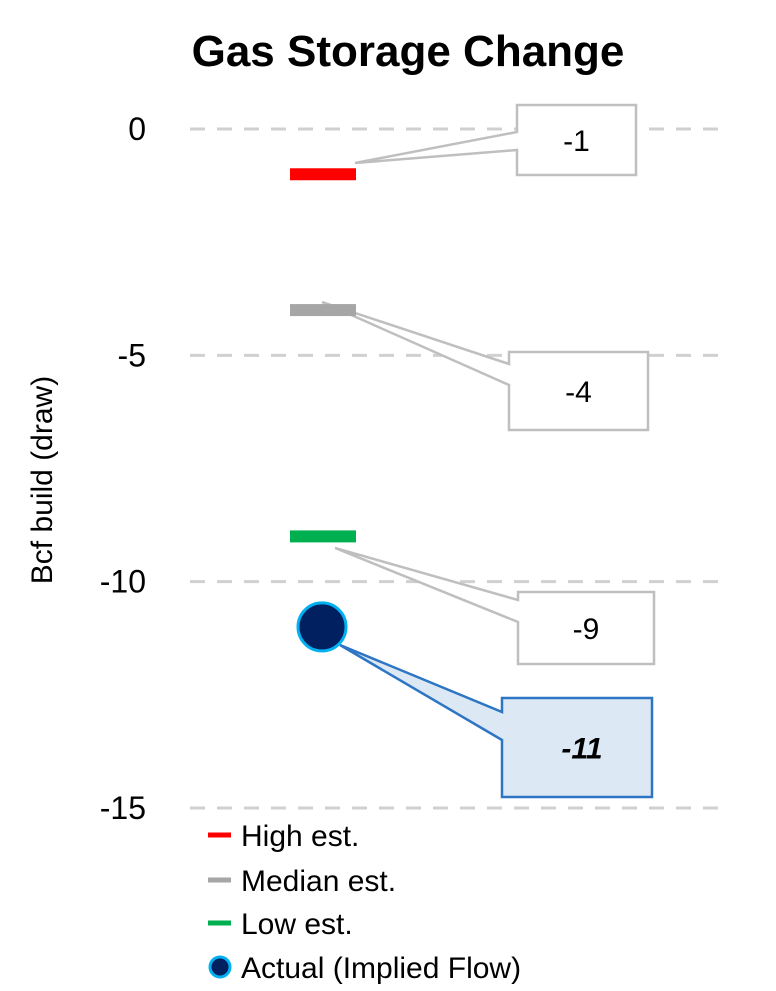 The width and height of the screenshot is (776, 991). What do you see at coordinates (297, 924) in the screenshot?
I see `legend-label: Low est.` at bounding box center [297, 924].